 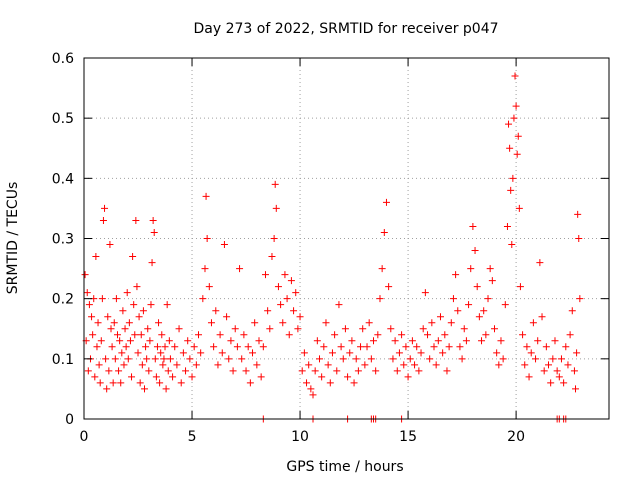 I want to click on y-tick-label: 0.5, so click(x=63, y=119).